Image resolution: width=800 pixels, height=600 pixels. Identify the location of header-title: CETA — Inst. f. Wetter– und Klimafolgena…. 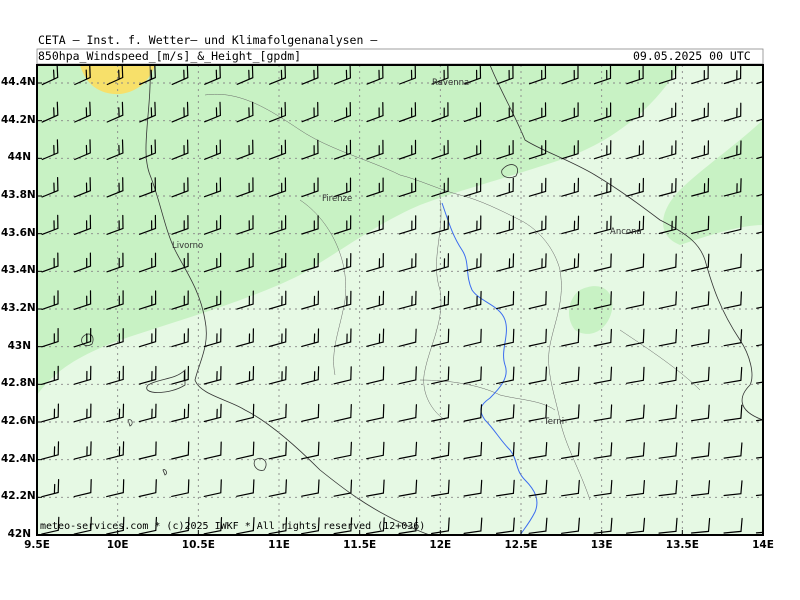
(208, 40).